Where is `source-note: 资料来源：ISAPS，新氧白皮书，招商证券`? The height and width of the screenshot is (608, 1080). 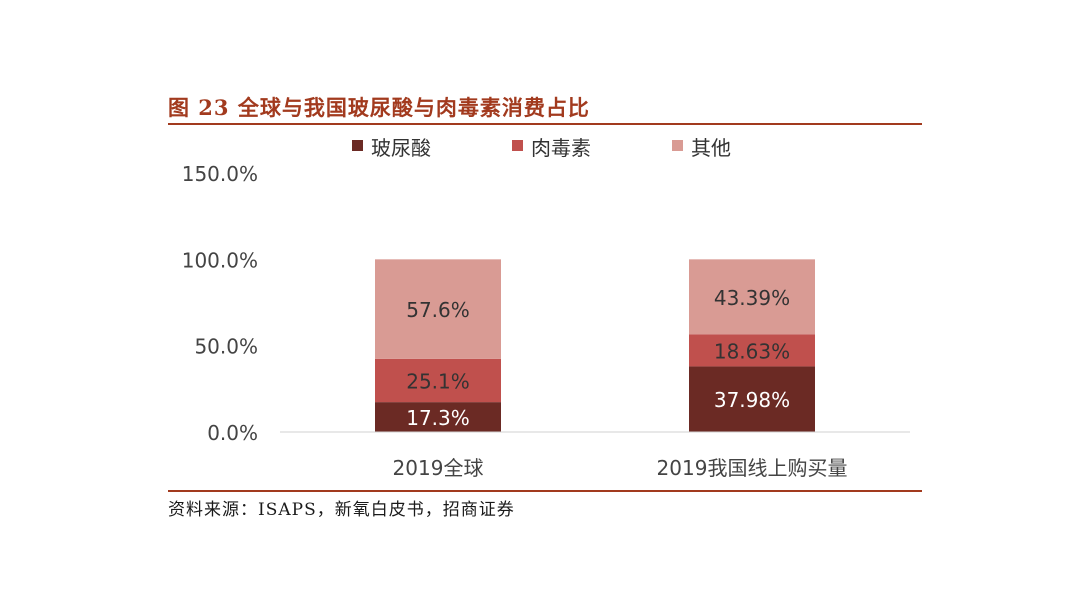 source-note: 资料来源：ISAPS，新氧白皮书，招商证券 is located at coordinates (341, 510).